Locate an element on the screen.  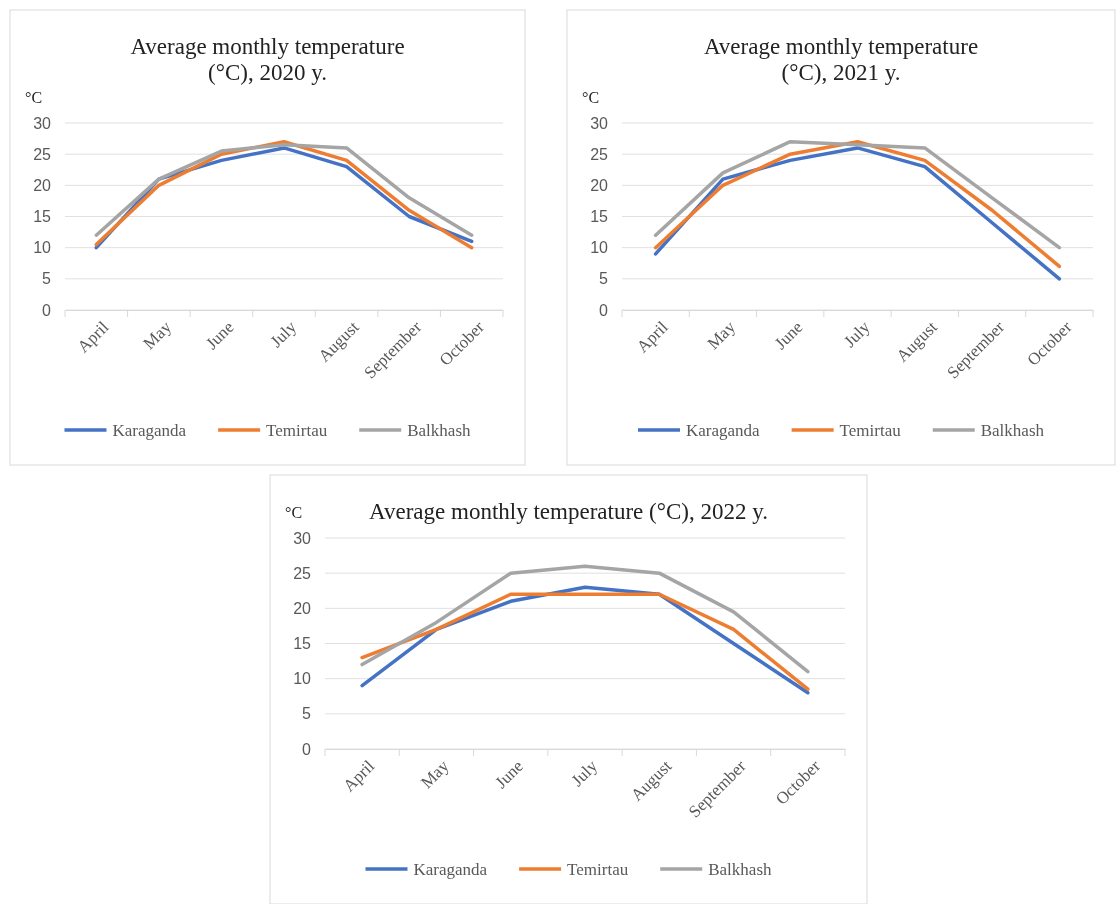
line-series is located at coordinates (585, 619).